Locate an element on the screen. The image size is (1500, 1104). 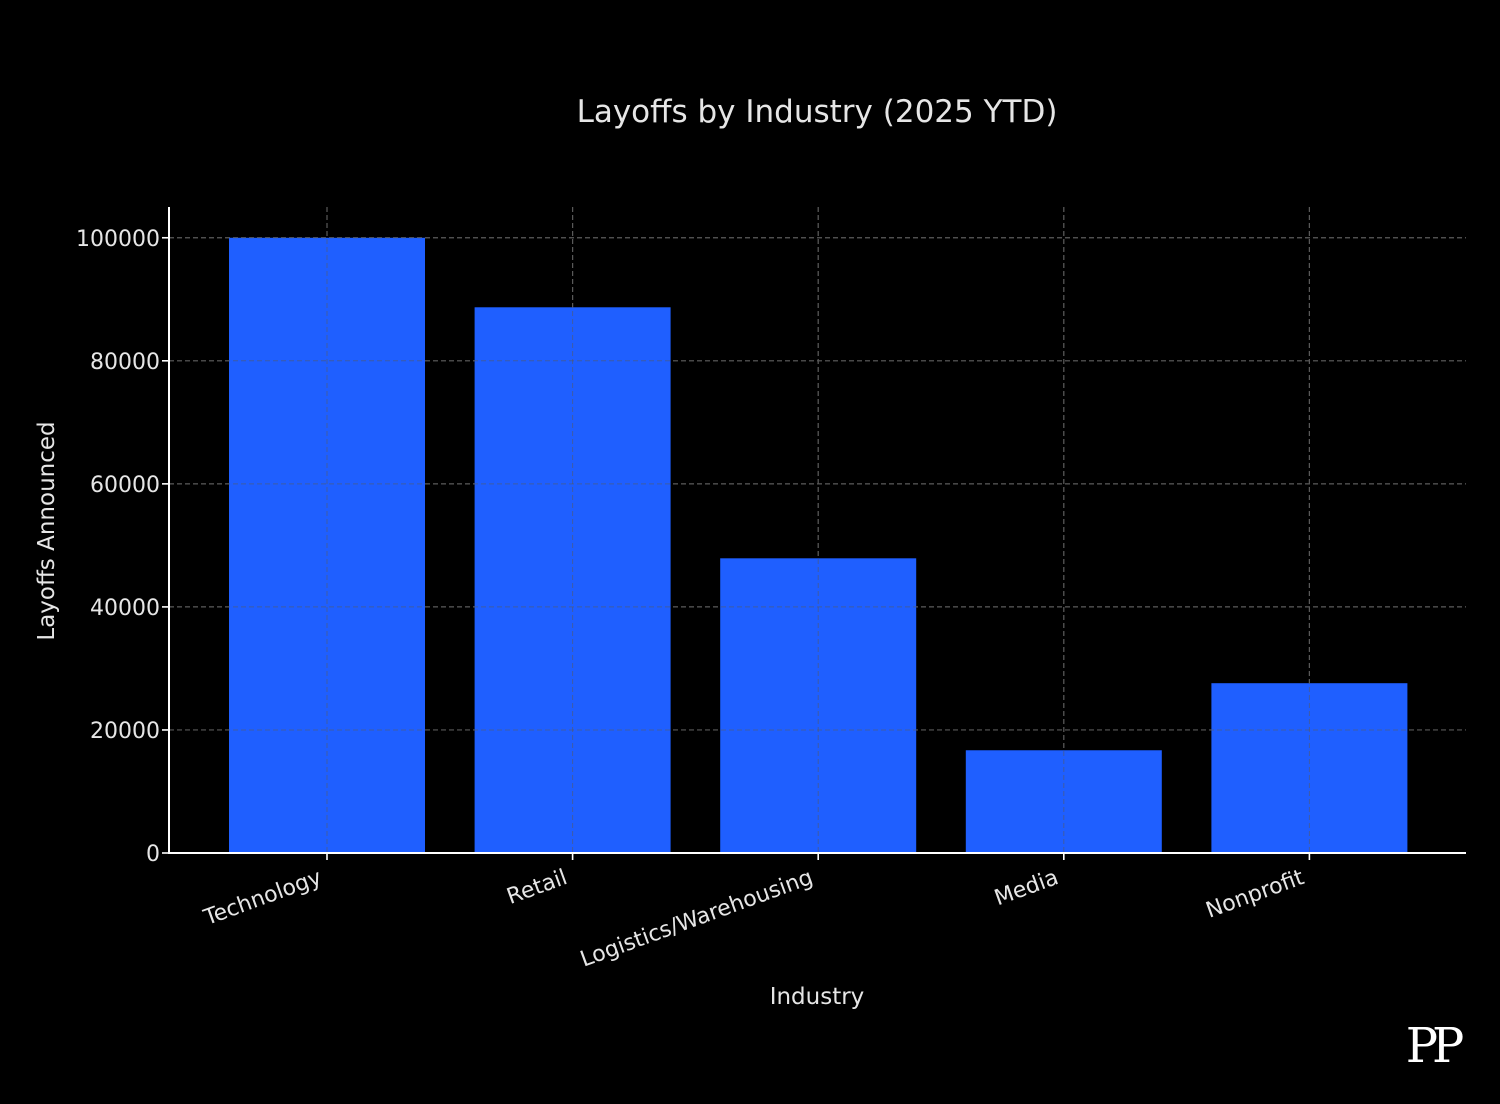
y-tick-label-3: 60000 is located at coordinates (125, 485).